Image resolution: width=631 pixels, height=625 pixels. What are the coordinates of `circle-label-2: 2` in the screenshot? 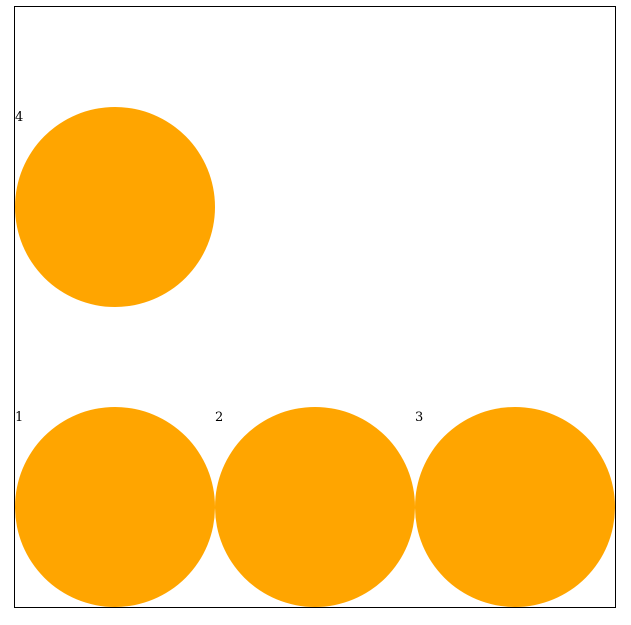 It's located at (219, 417).